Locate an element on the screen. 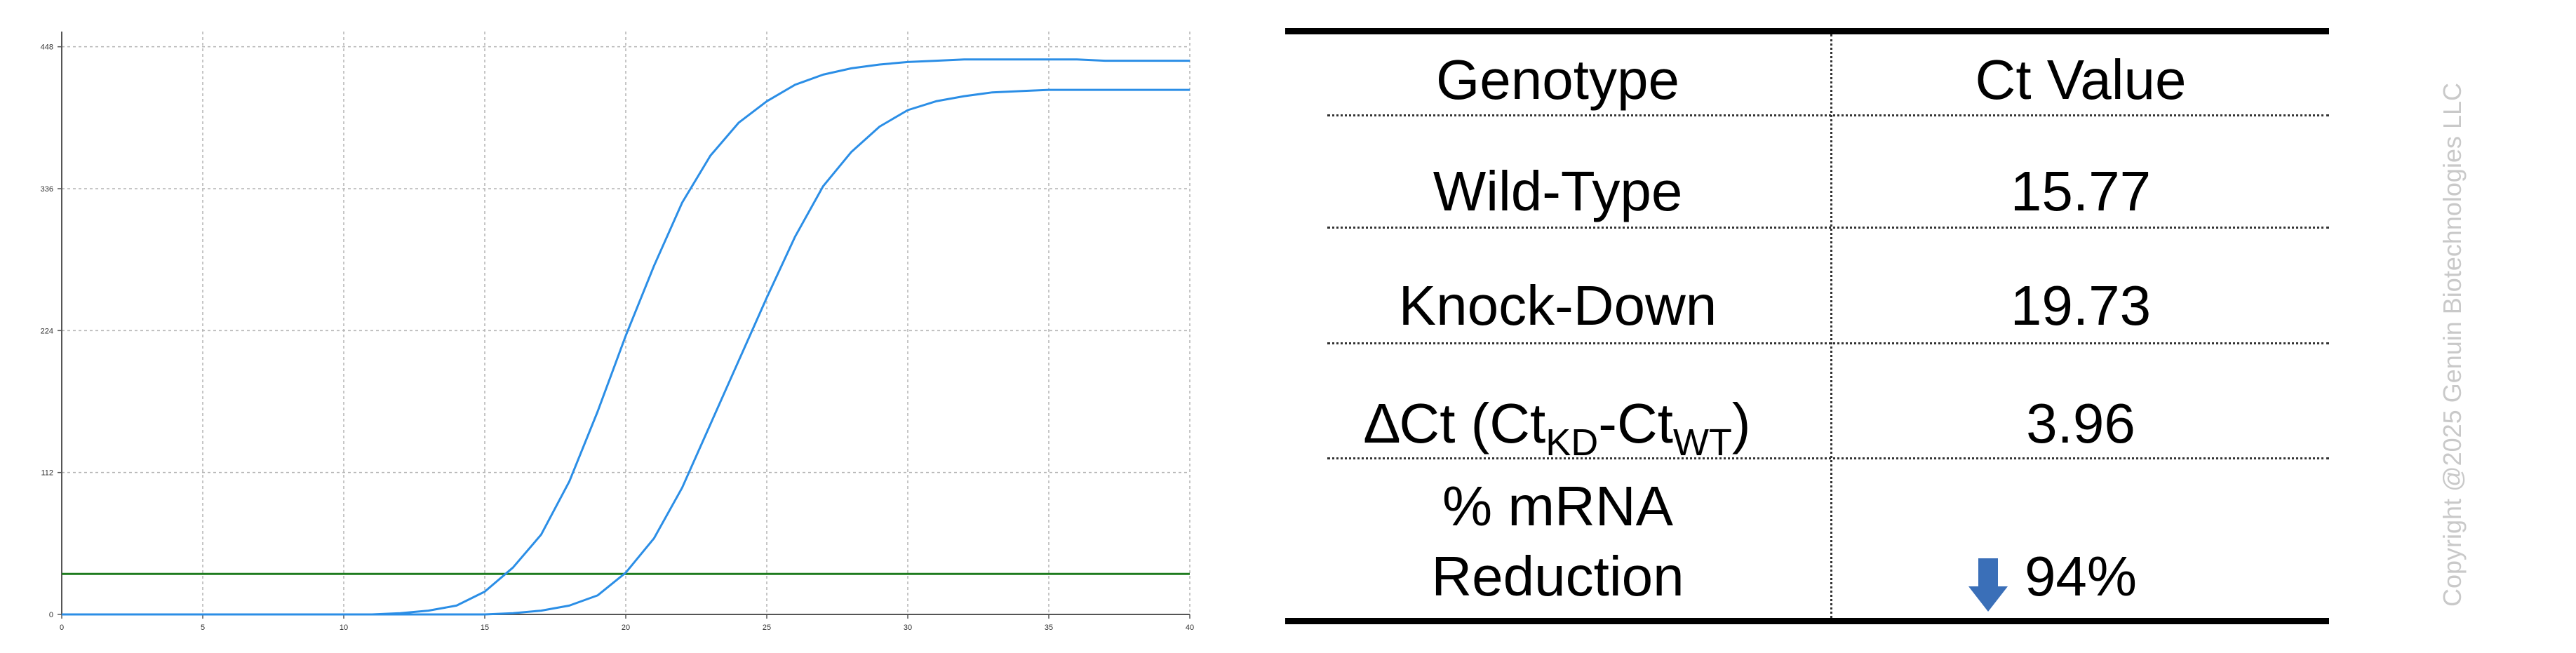 This screenshot has width=2576, height=653. column-separator is located at coordinates (1831, 326).